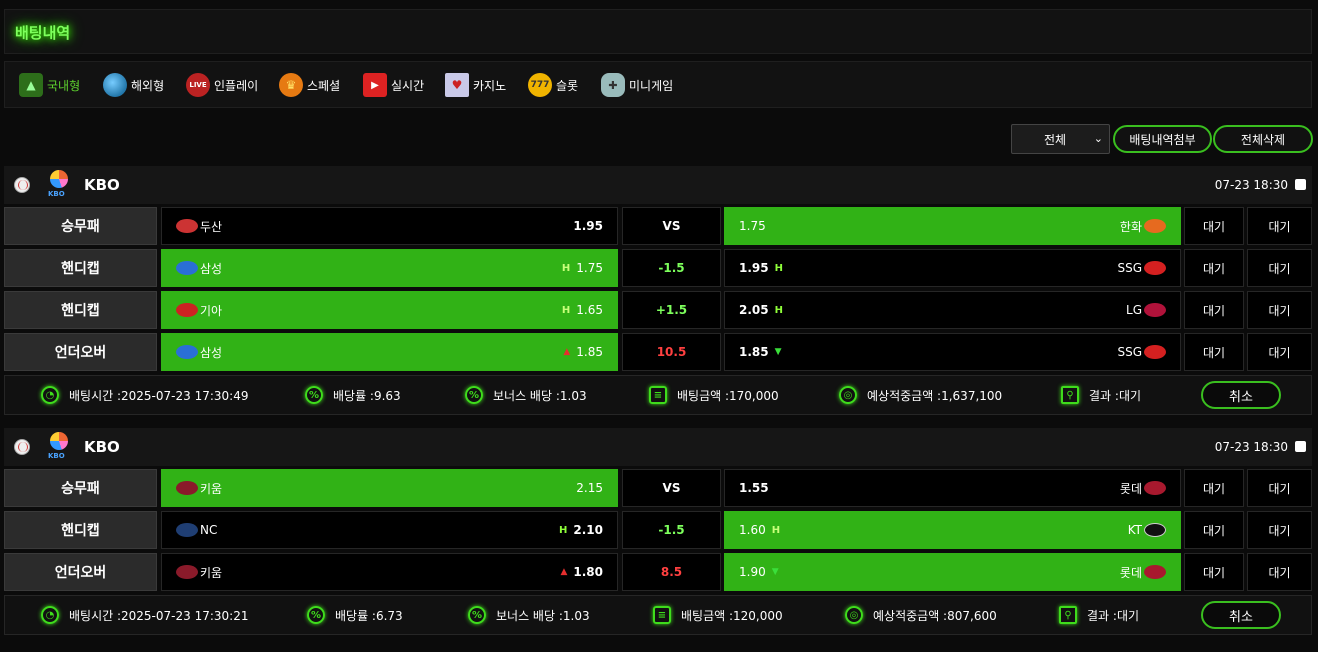 Image resolution: width=1318 pixels, height=652 pixels. What do you see at coordinates (543, 615) in the screenshot?
I see `bonus-odds-text: 보너스 배당 :1.03` at bounding box center [543, 615].